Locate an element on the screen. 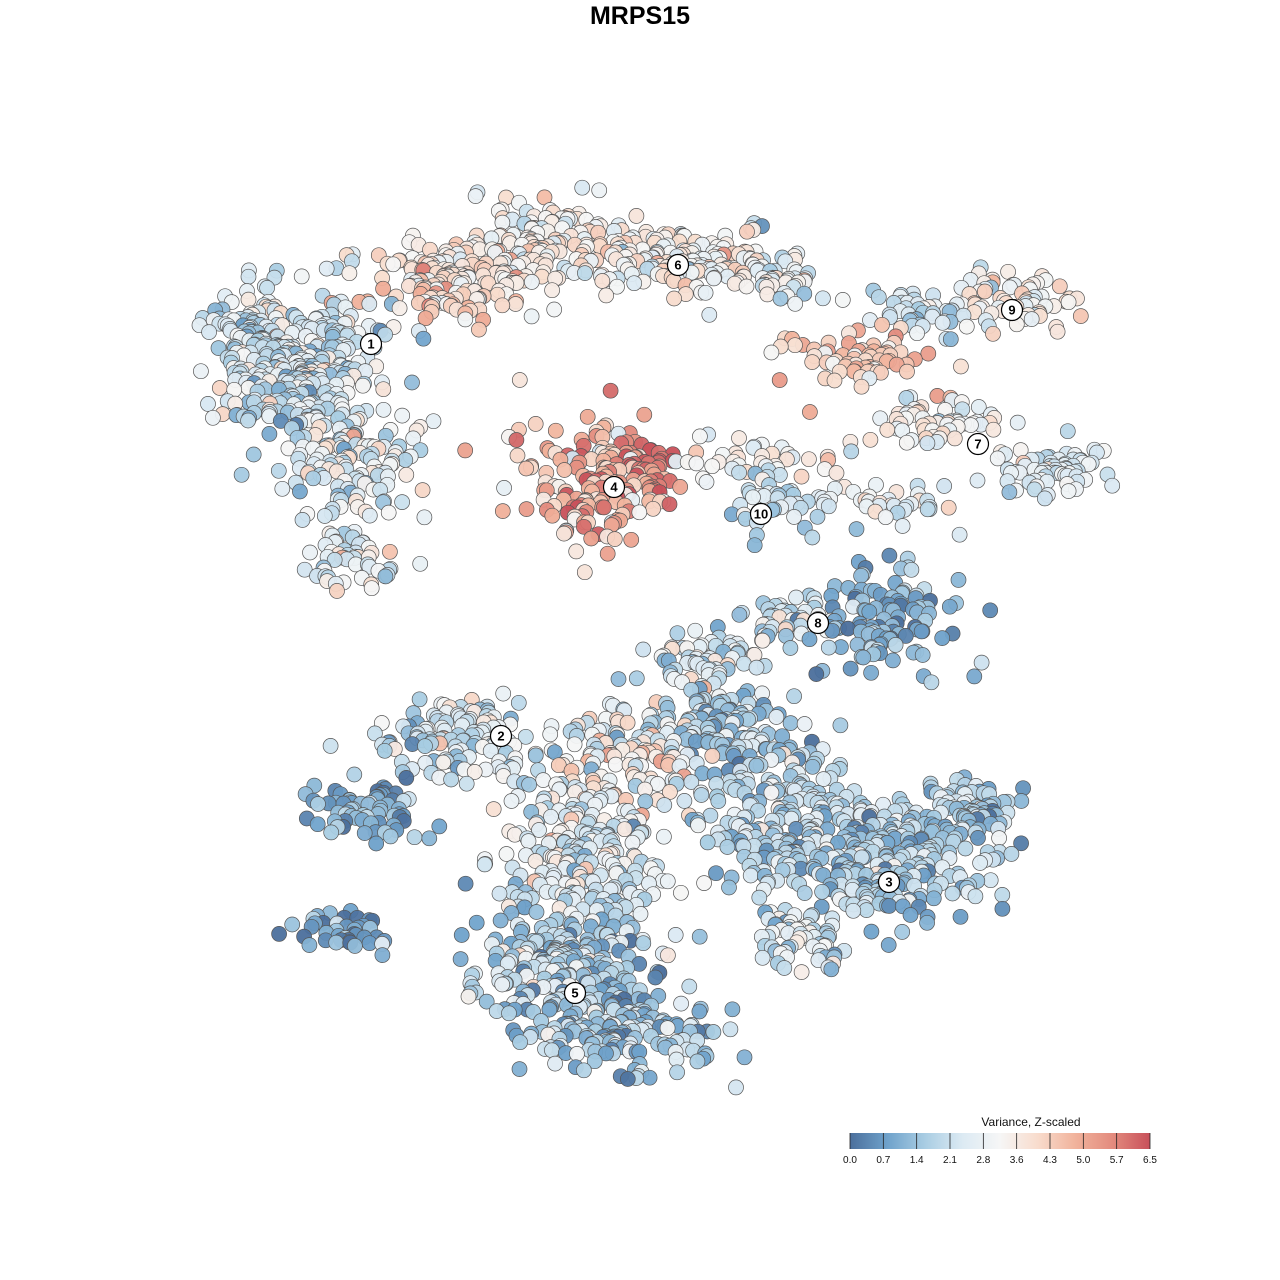 Image resolution: width=1280 pixels, height=1280 pixels. colorbar-tick-label: 3.6 is located at coordinates (1017, 1160).